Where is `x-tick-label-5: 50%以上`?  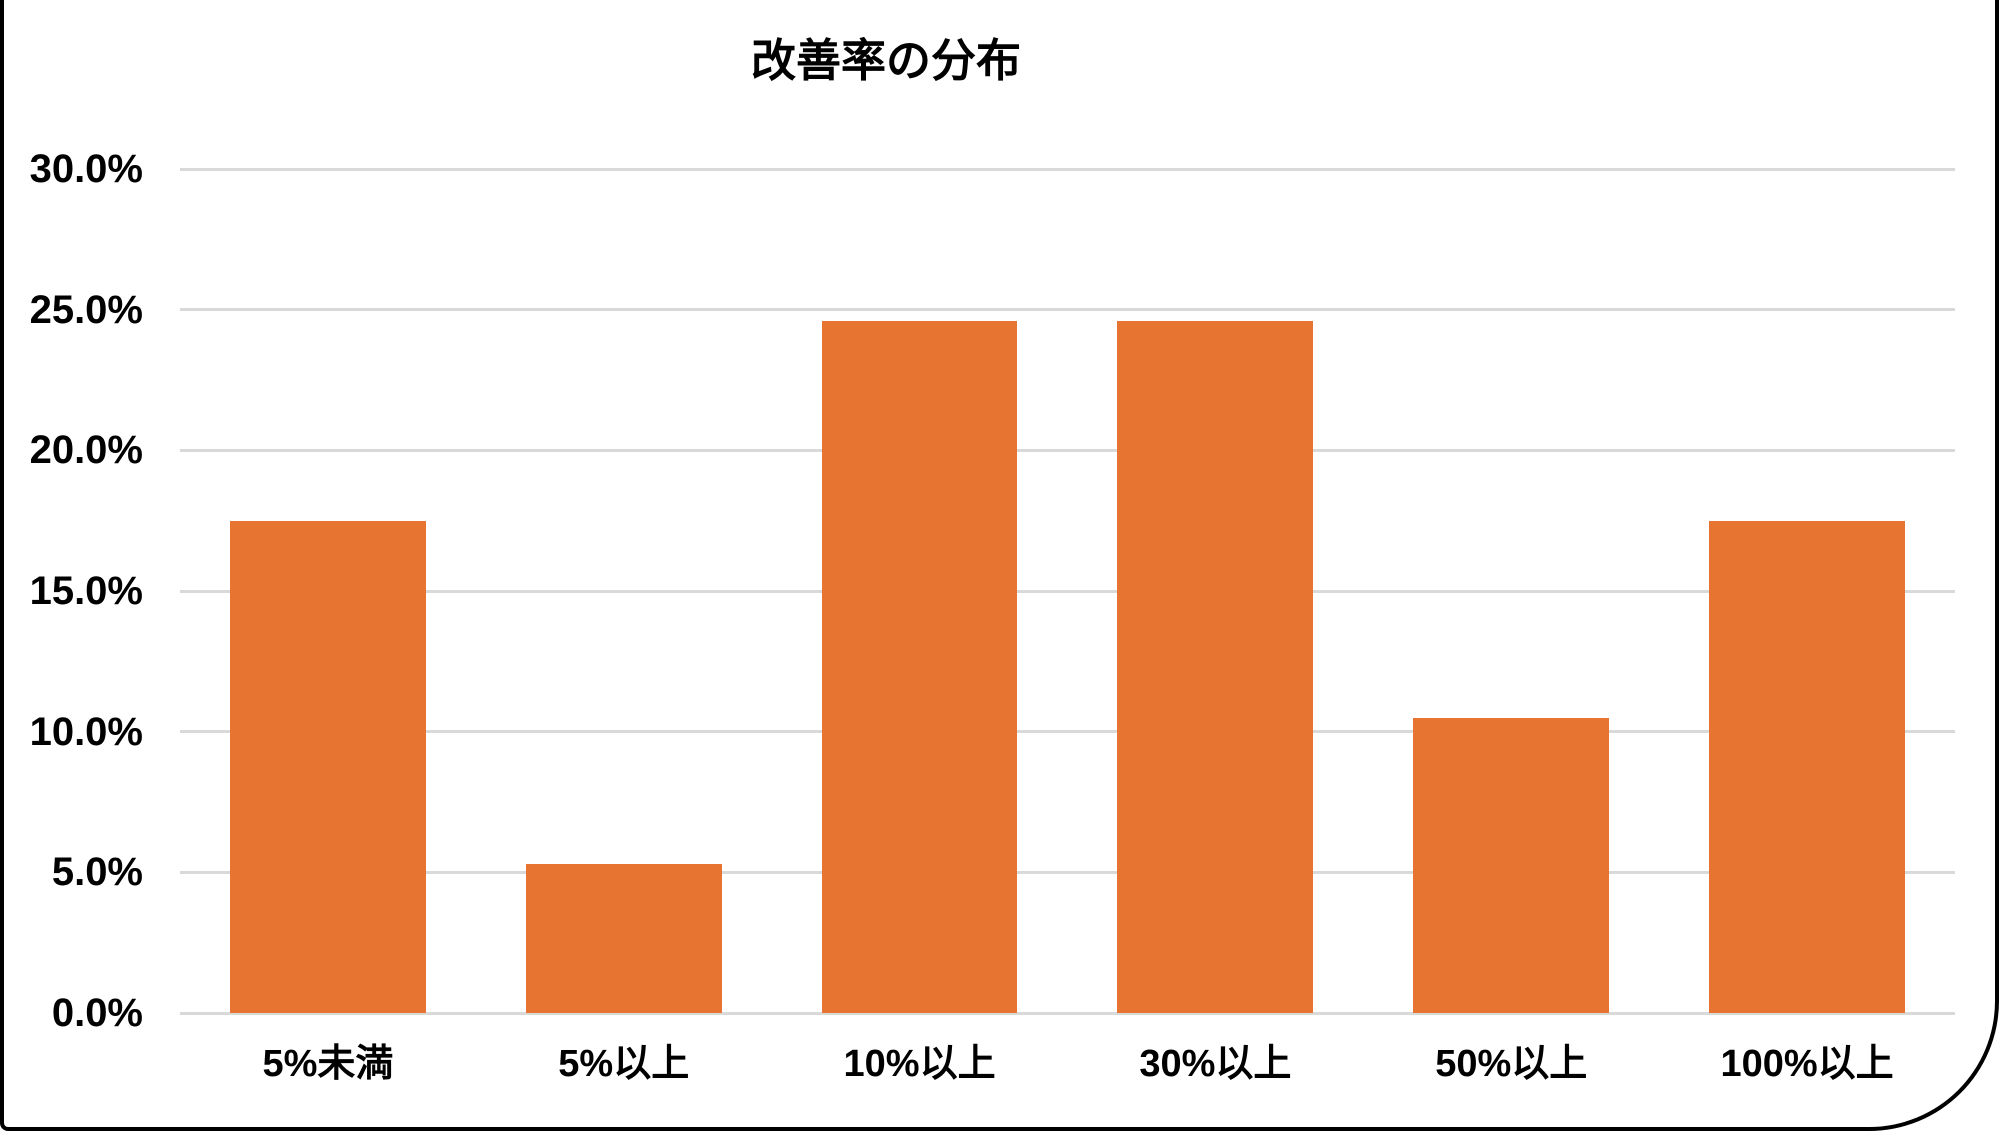 x-tick-label-5: 50%以上 is located at coordinates (1511, 1064).